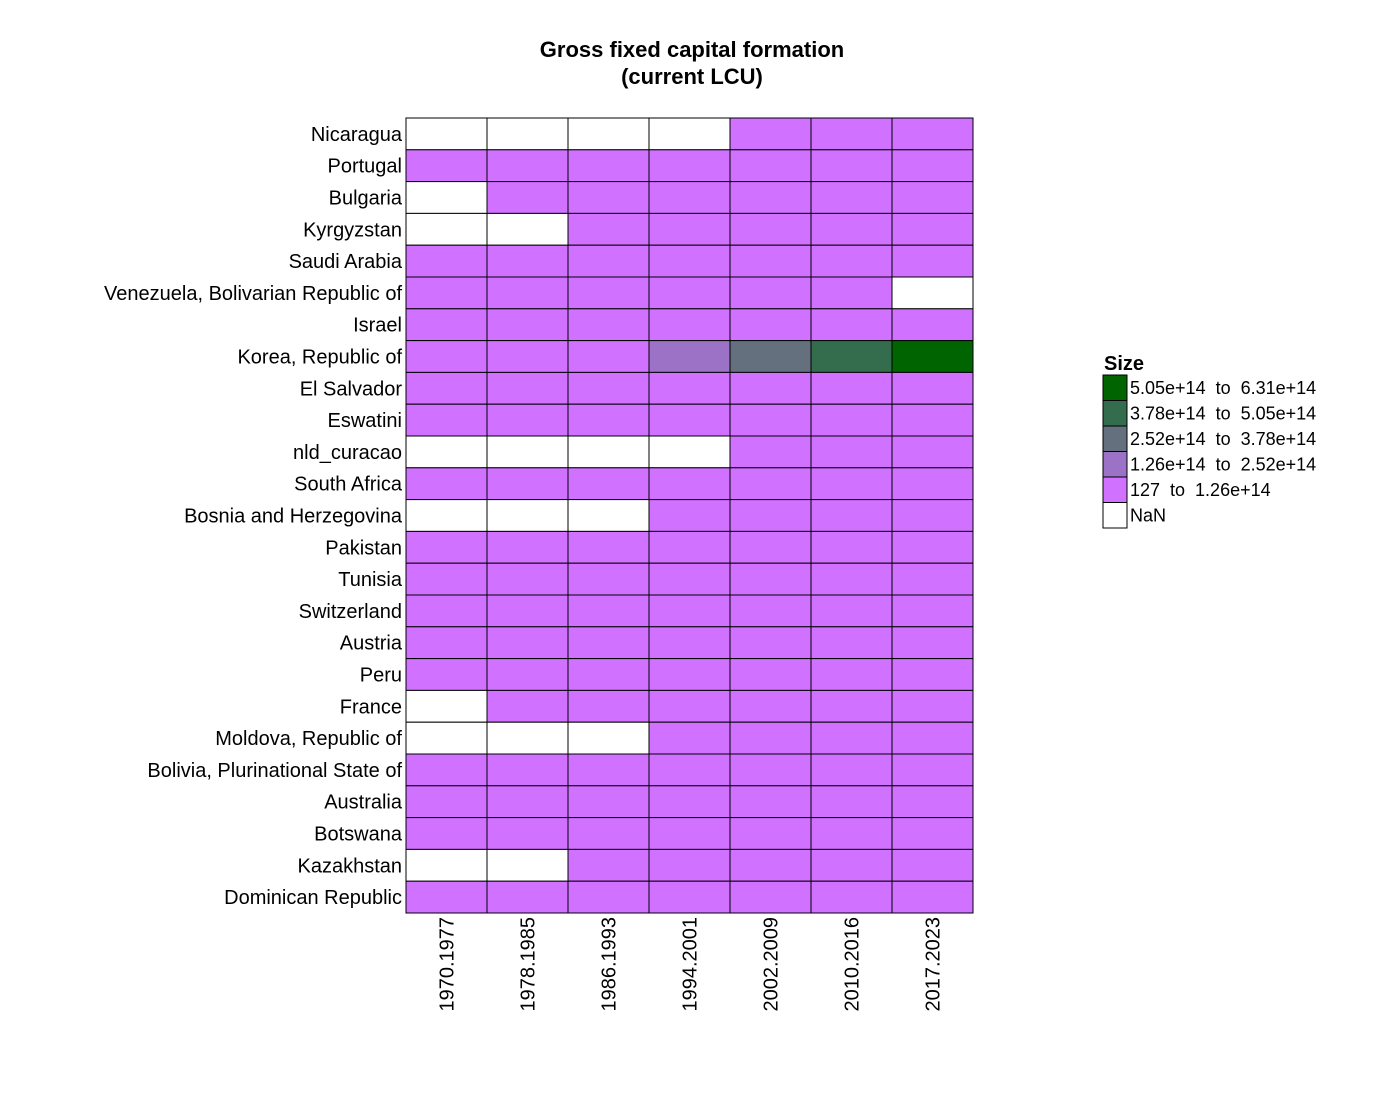 The image size is (1400, 1100). Describe the element at coordinates (313, 898) in the screenshot. I see `row-label: Dominican Republic` at that location.